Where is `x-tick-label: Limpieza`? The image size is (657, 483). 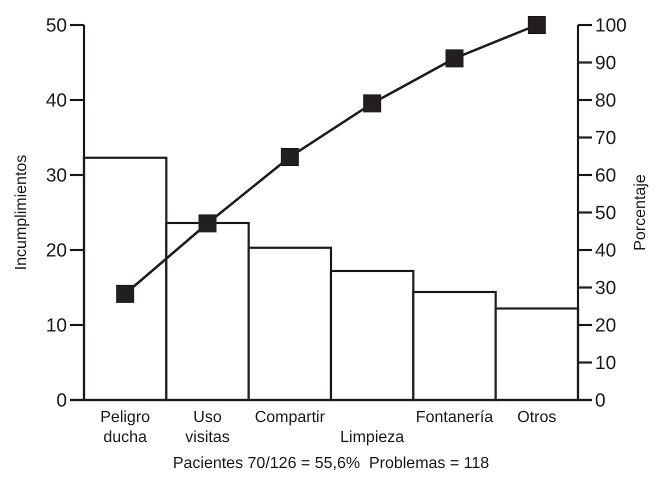 x-tick-label: Limpieza is located at coordinates (372, 437).